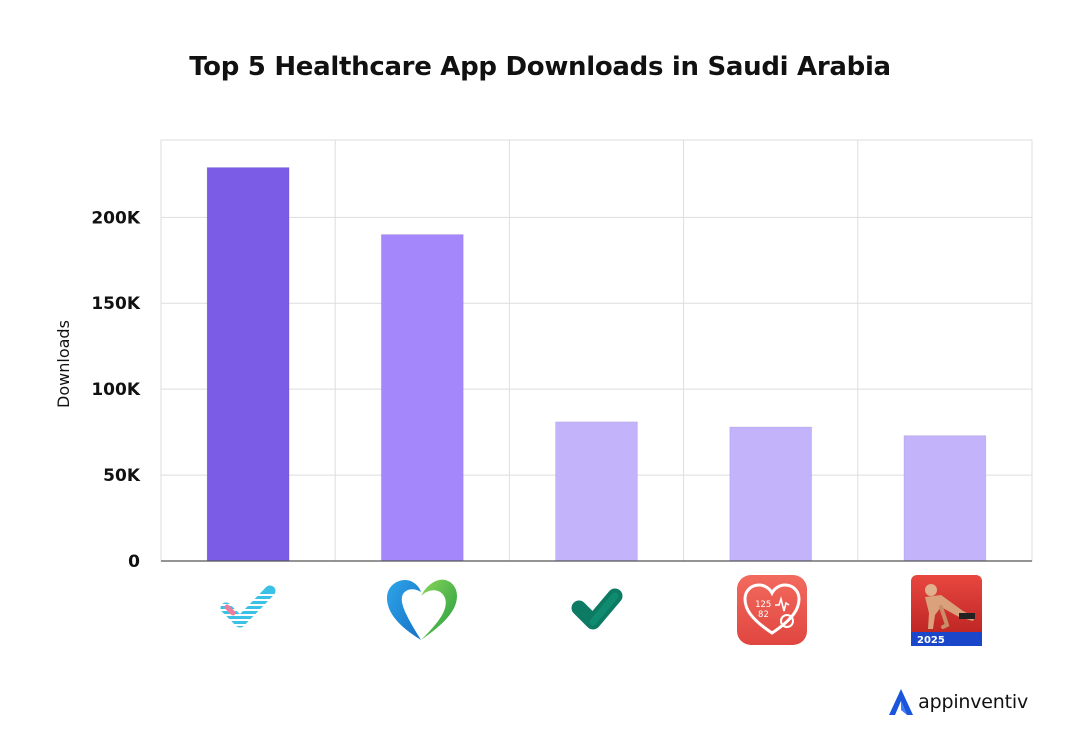 The width and height of the screenshot is (1080, 741). I want to click on y-tick-label: 150K, so click(115, 304).